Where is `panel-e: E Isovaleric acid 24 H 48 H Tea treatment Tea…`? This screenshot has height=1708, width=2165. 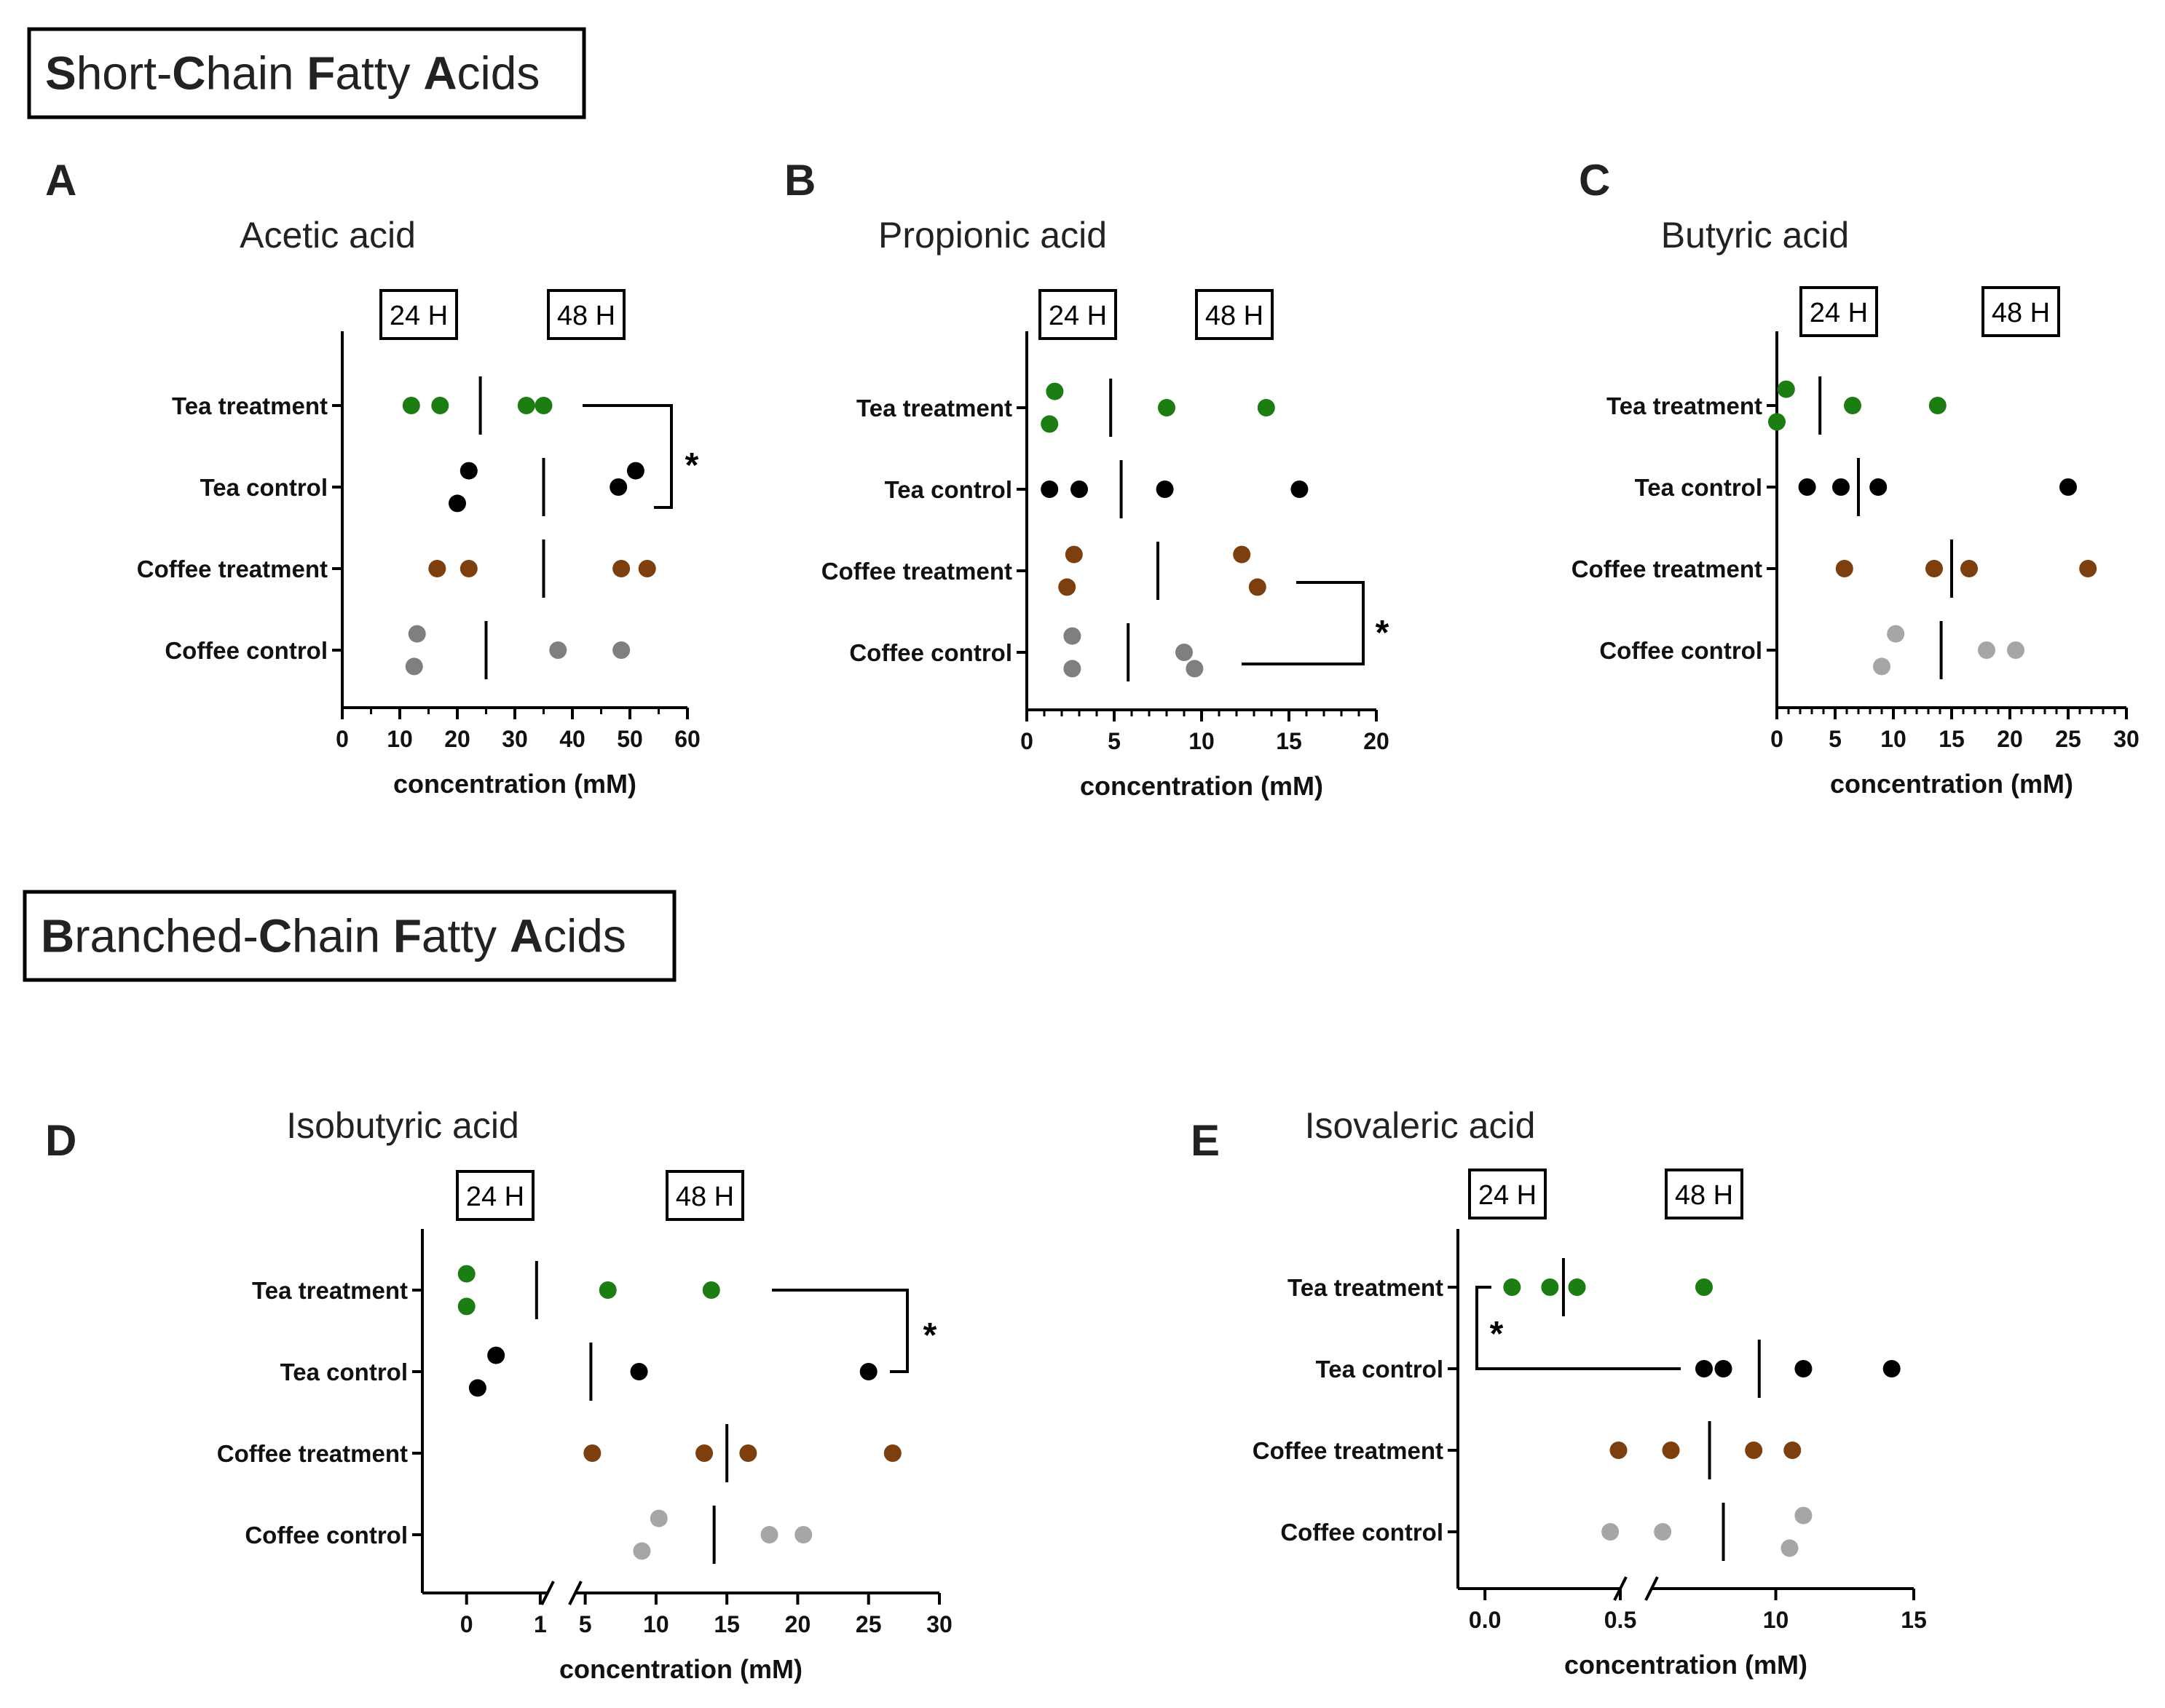
panel-e: E Isovaleric acid 24 H 48 H Tea treatment Tea… is located at coordinates (1559, 1392).